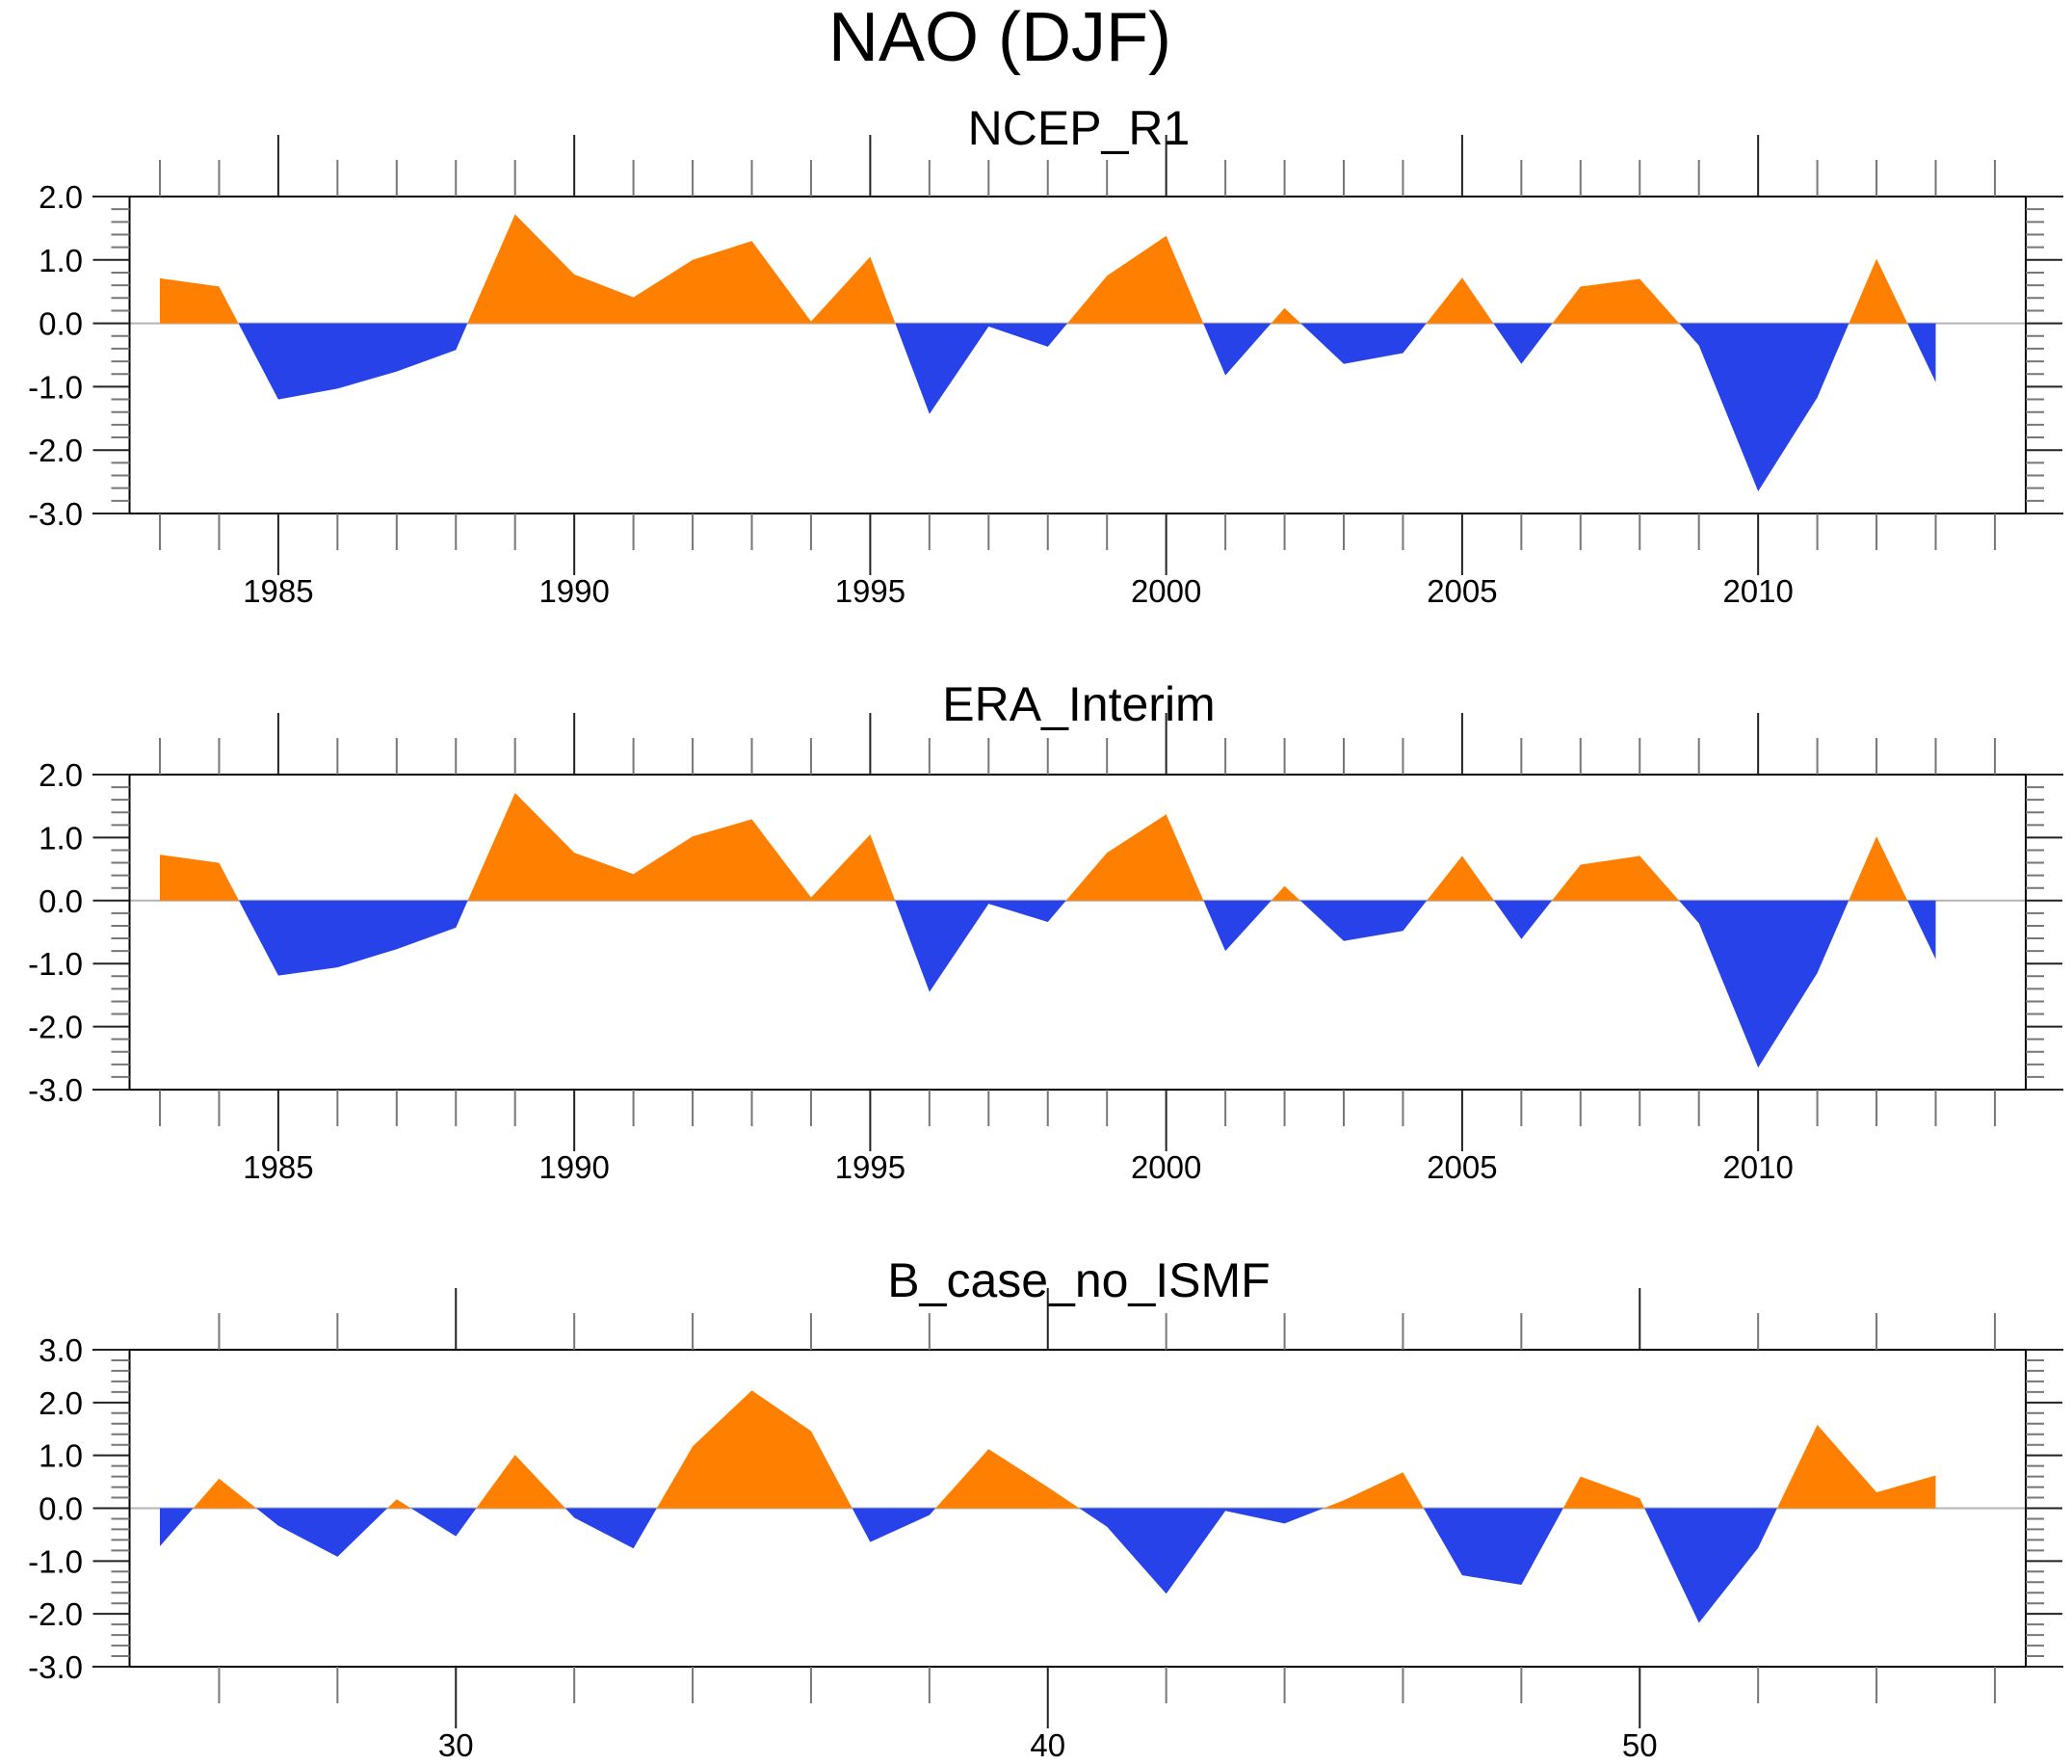  What do you see at coordinates (456, 1745) in the screenshot?
I see `x-tick-label: 30` at bounding box center [456, 1745].